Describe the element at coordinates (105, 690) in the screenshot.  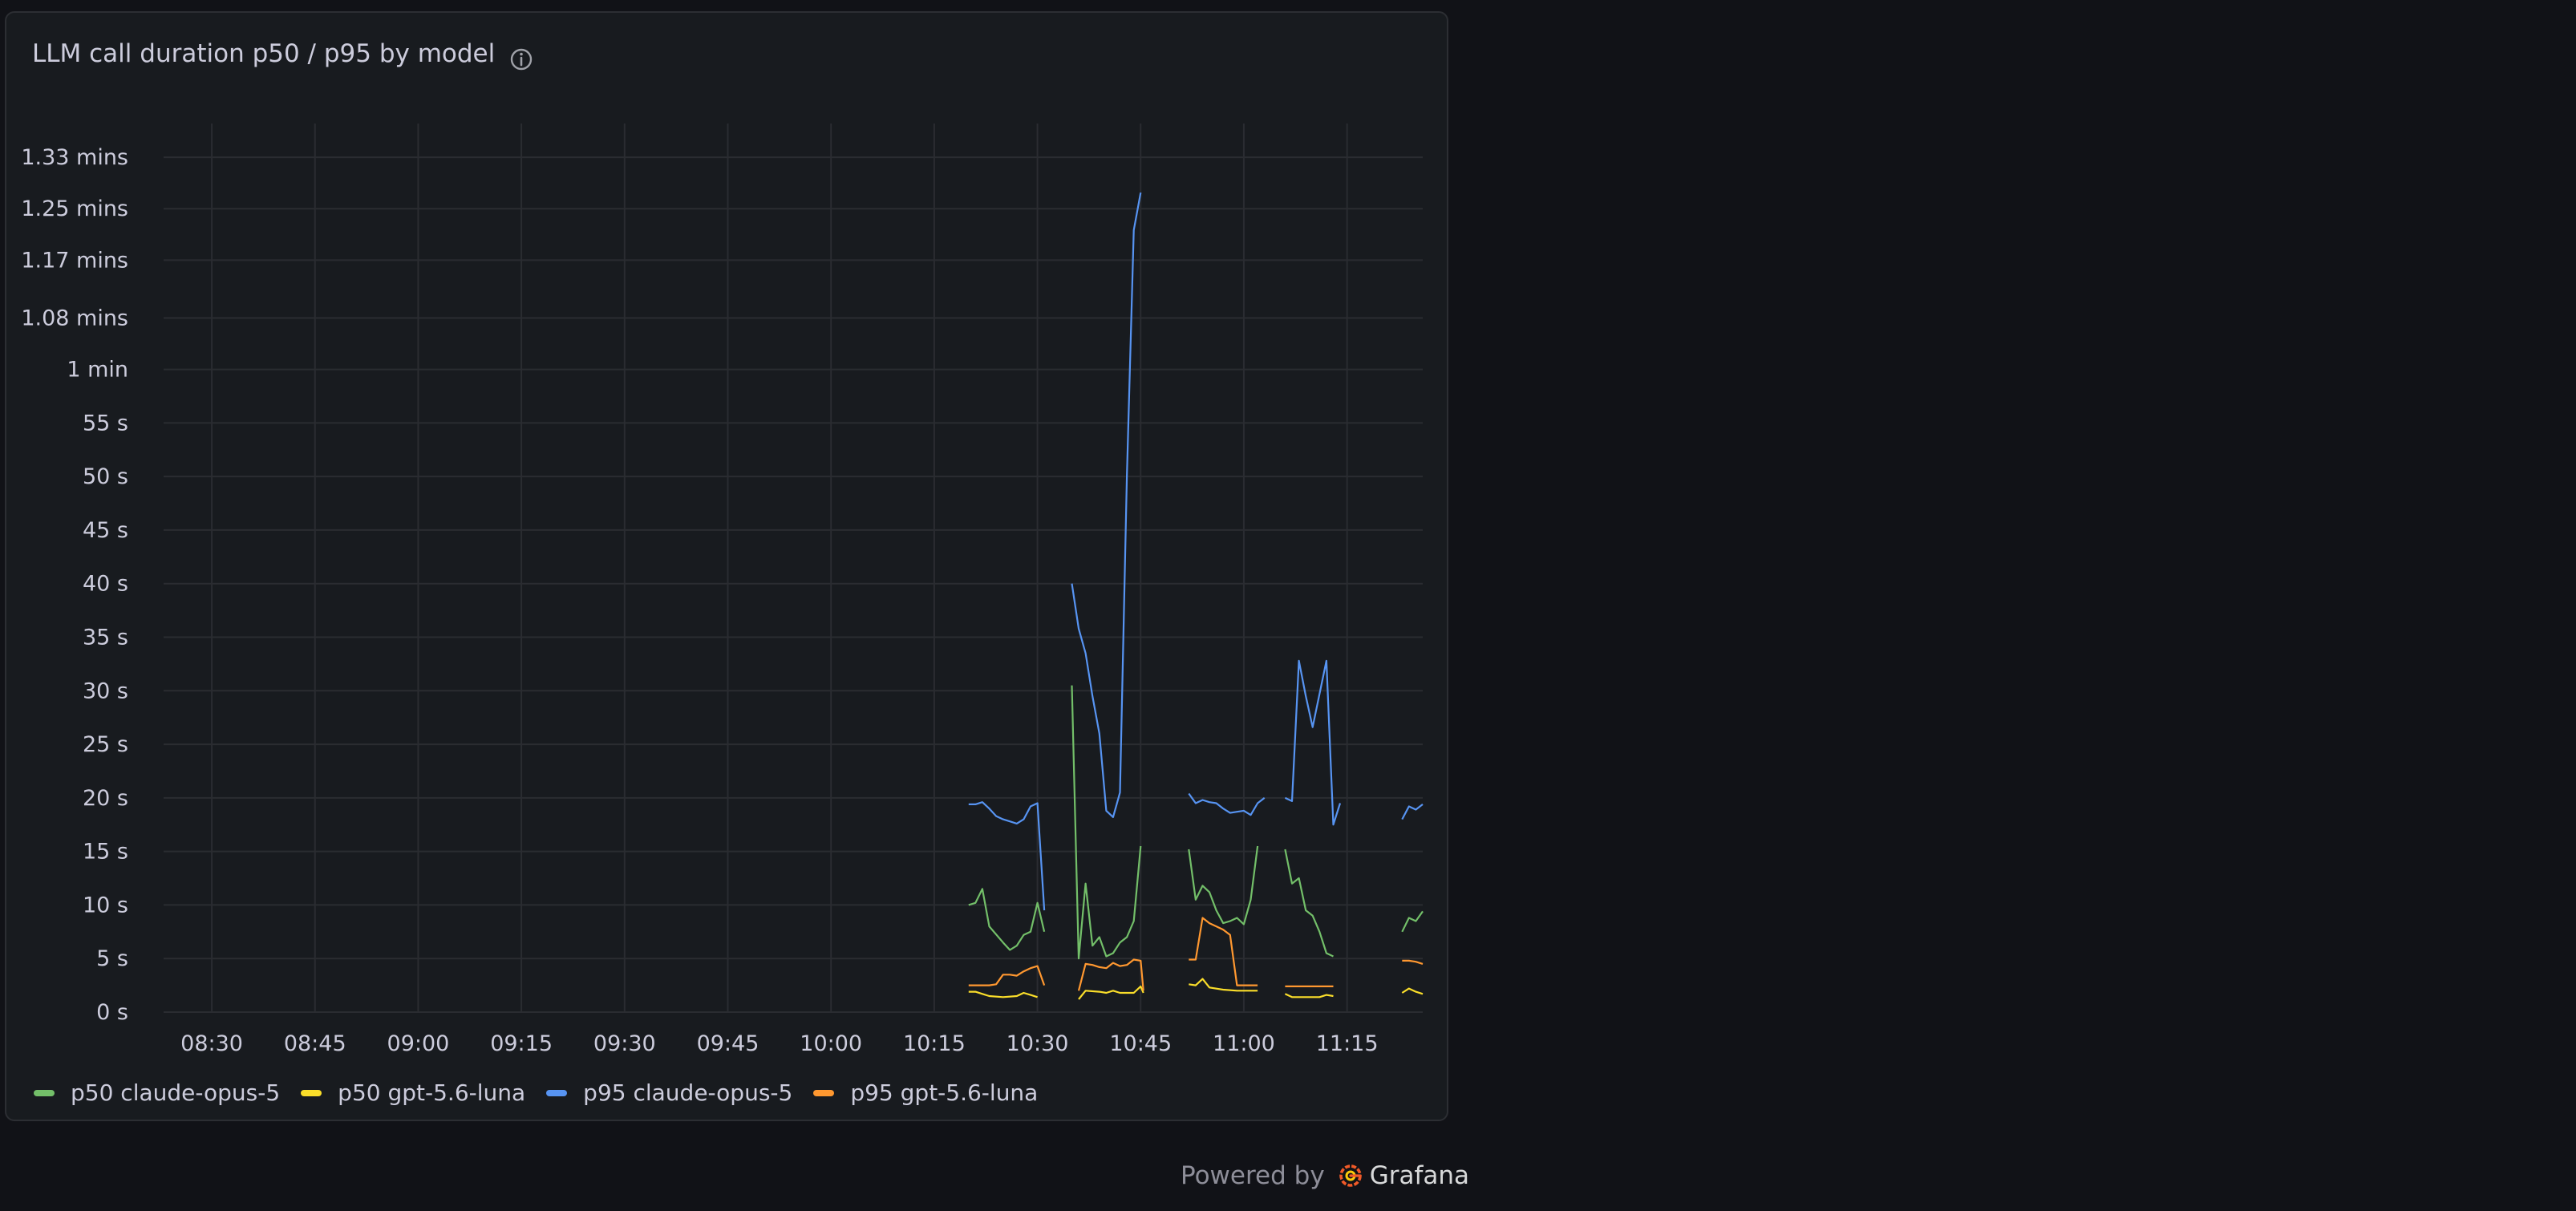
I see `y-tick-label-6: 30 s` at that location.